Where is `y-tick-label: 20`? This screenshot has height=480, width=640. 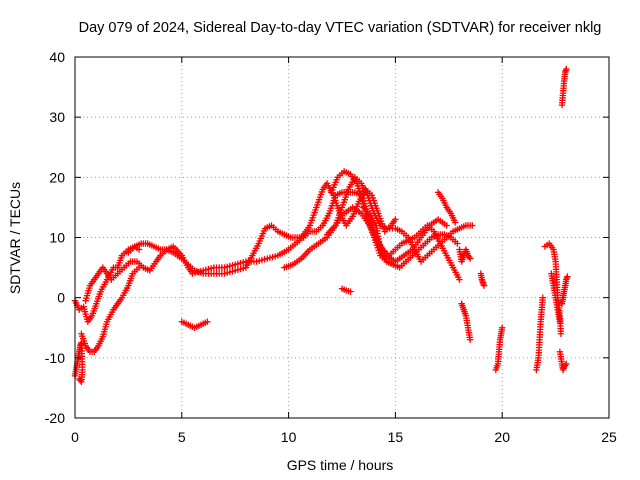
y-tick-label: 20 is located at coordinates (57, 177).